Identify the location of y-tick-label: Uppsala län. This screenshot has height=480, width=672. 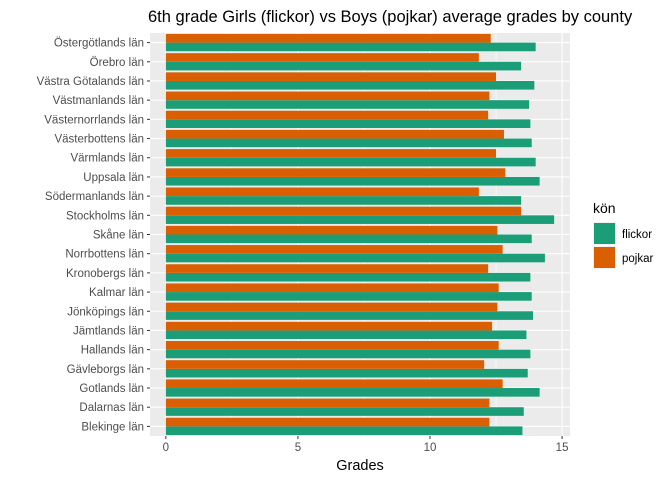
(113, 178).